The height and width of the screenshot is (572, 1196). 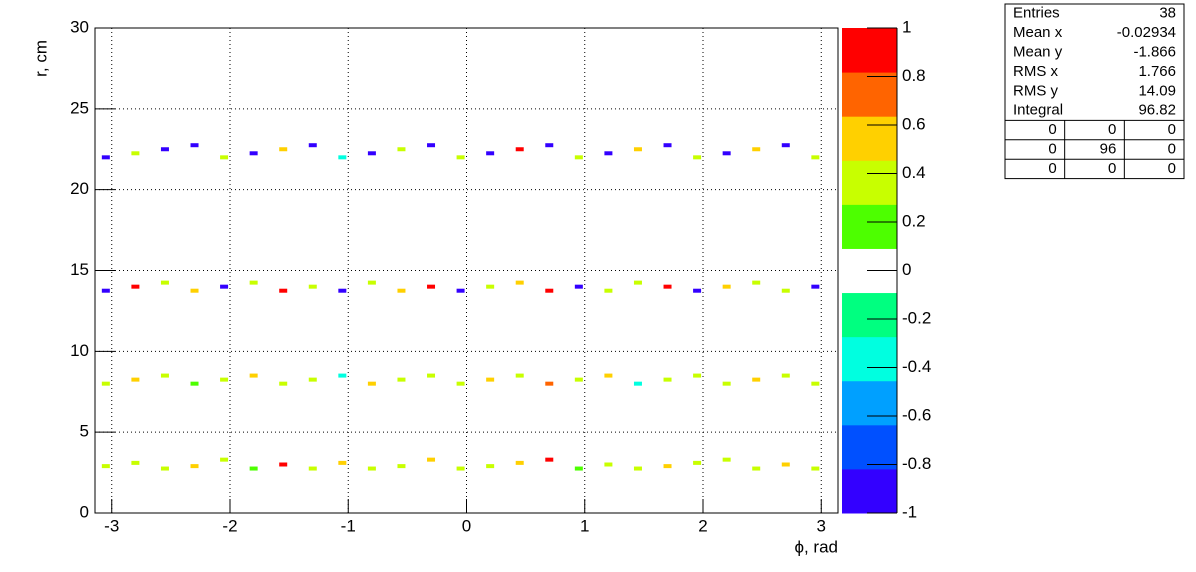 I want to click on stat-label: Integral, so click(x=1038, y=110).